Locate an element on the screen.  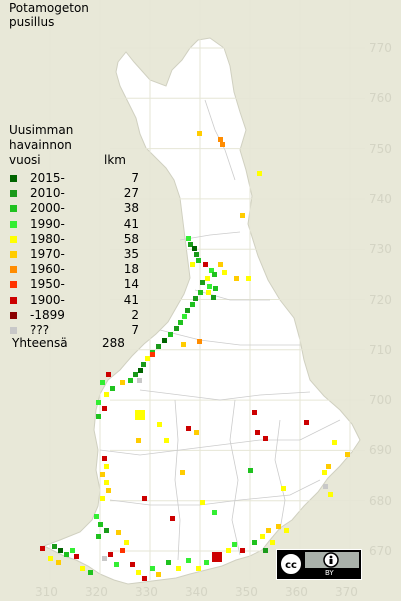
y-tick-label: 740 is located at coordinates (380, 198).